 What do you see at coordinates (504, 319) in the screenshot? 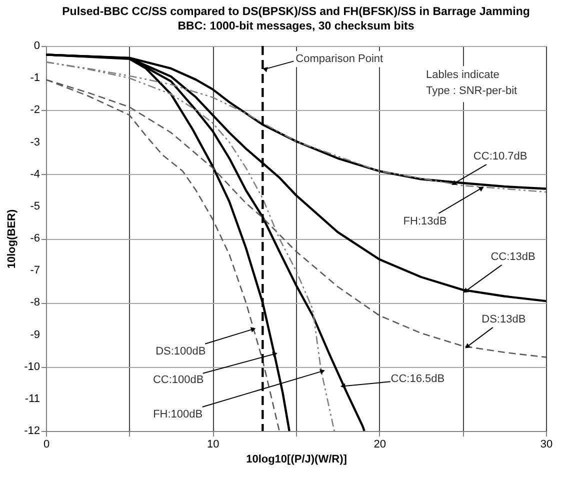
I see `annotation: DS:13dB` at bounding box center [504, 319].